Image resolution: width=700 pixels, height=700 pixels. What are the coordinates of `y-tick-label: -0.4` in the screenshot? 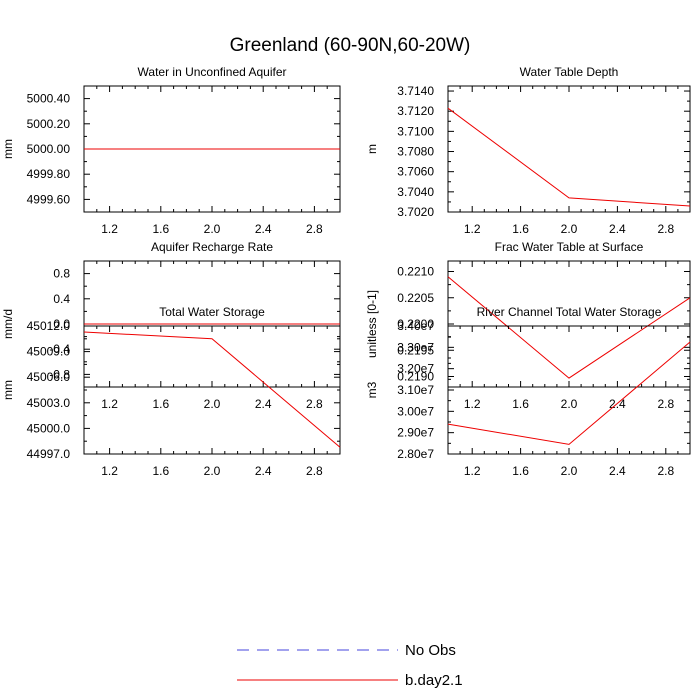 It's located at (59, 349).